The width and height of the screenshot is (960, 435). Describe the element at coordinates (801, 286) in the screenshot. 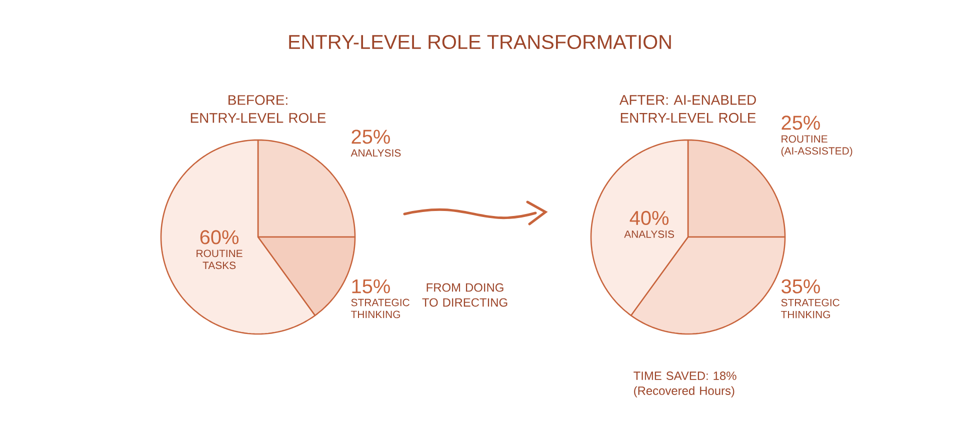

I see `data-label: 35%` at that location.